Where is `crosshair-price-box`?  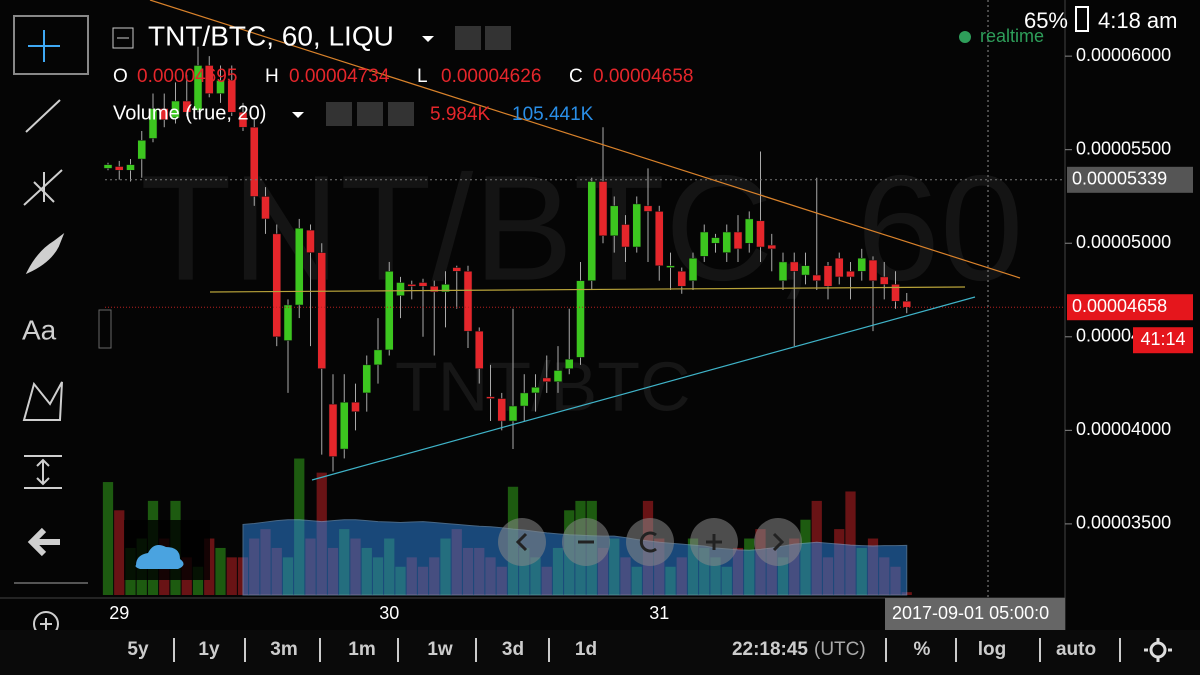 crosshair-price-box is located at coordinates (1130, 179).